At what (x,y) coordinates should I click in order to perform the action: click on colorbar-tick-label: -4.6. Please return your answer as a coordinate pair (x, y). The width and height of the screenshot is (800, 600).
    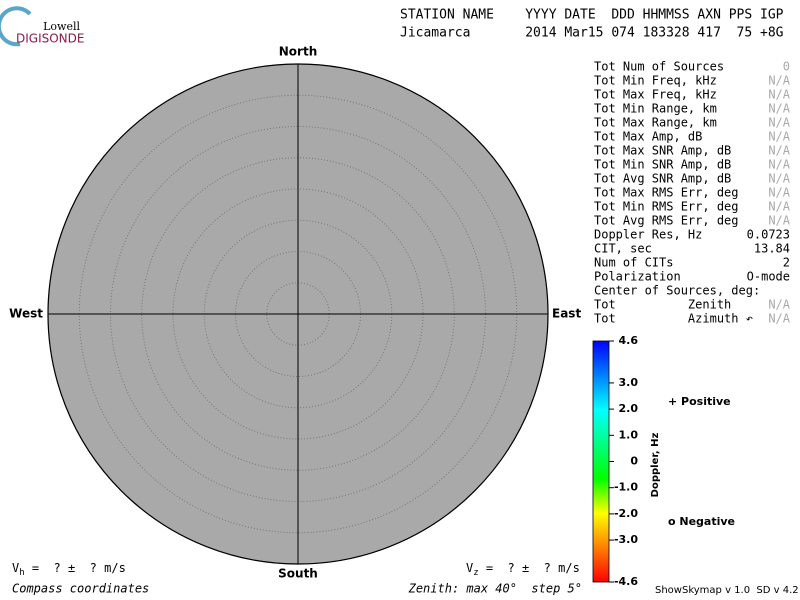
    Looking at the image, I should click on (626, 581).